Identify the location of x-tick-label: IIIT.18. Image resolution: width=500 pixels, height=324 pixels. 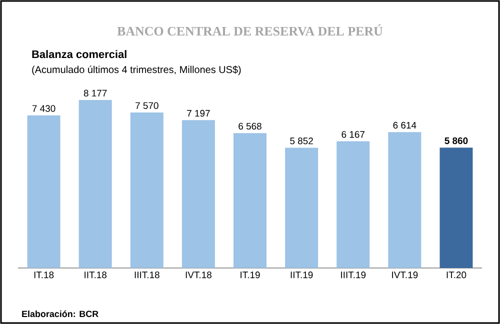
(147, 275).